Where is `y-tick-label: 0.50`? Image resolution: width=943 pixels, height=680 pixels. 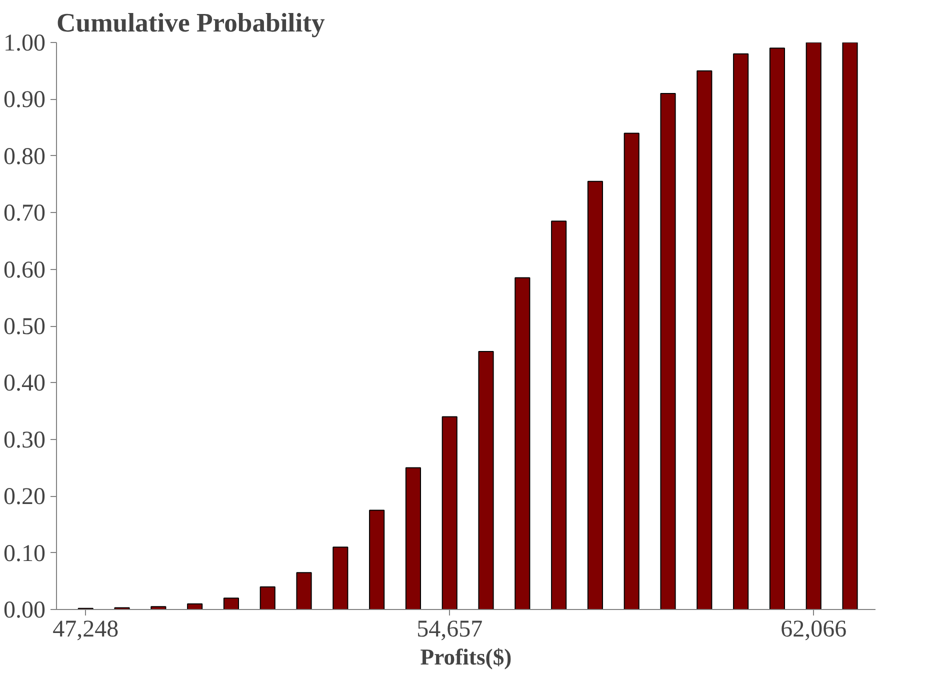 y-tick-label: 0.50 is located at coordinates (25, 327).